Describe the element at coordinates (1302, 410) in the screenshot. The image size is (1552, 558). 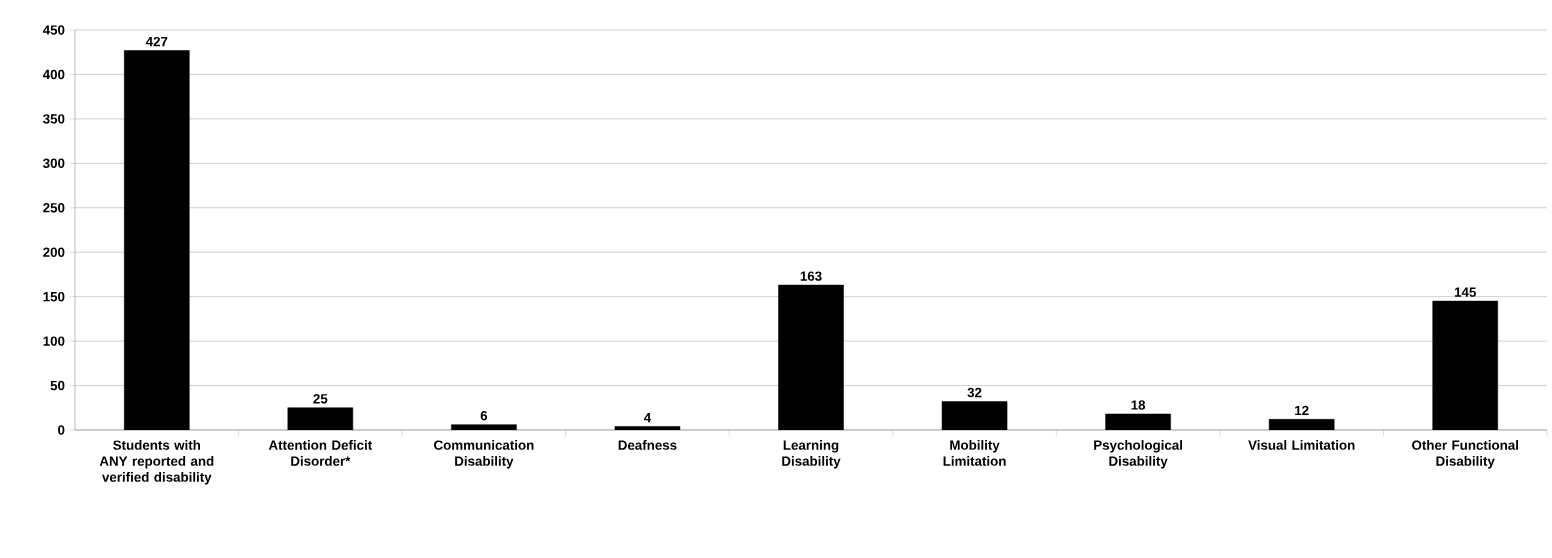
I see `data-label: 12` at that location.